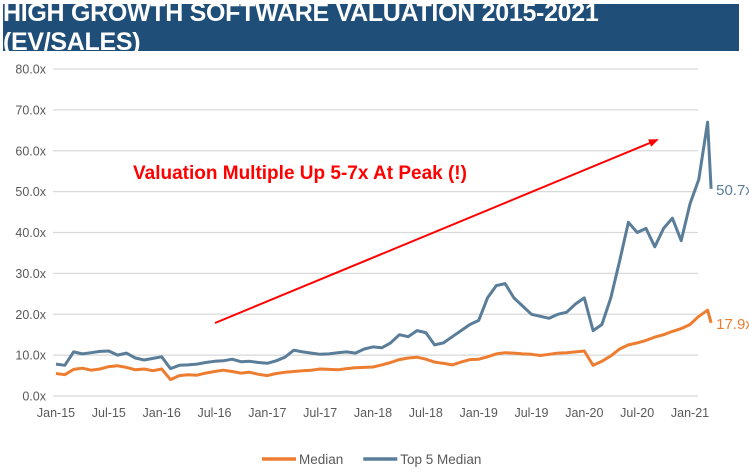  What do you see at coordinates (162, 413) in the screenshot?
I see `x-tick-label: Jan-16` at bounding box center [162, 413].